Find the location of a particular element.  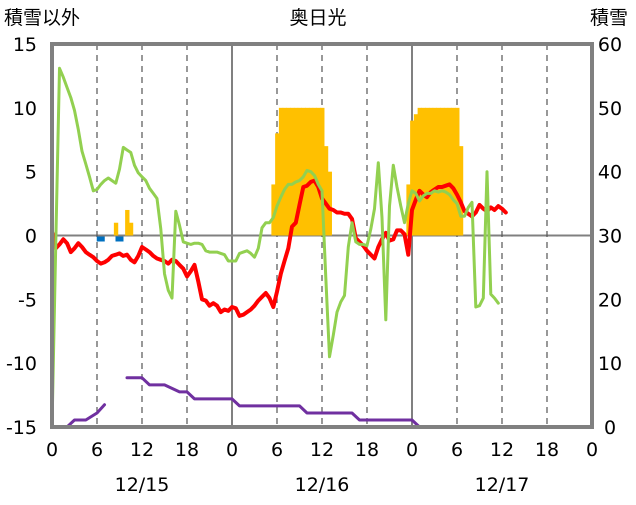

day-label: 12/16 is located at coordinates (322, 485).